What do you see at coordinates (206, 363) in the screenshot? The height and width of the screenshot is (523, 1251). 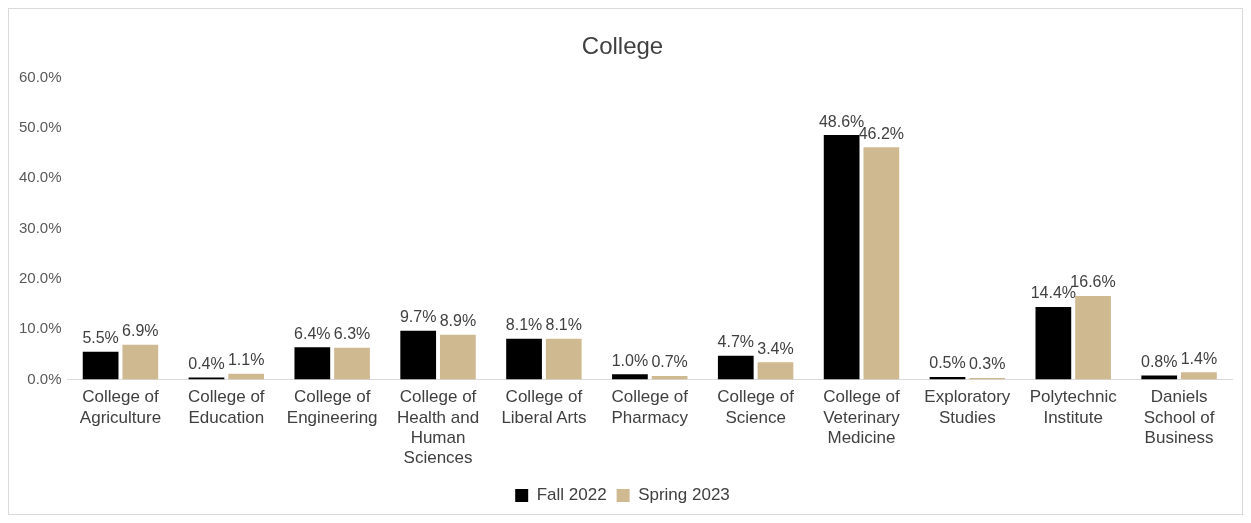 I see `data-label: 0.4%` at bounding box center [206, 363].